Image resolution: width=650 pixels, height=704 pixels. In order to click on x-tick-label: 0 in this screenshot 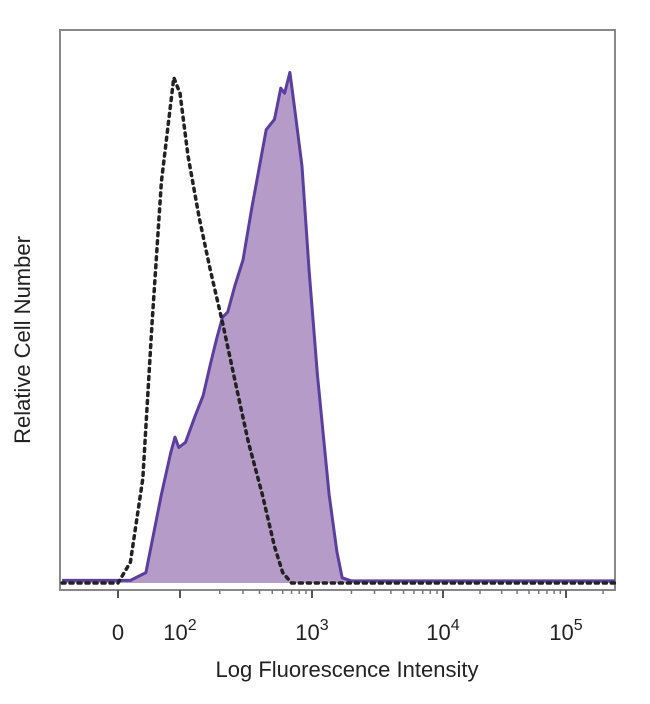, I will do `click(118, 632)`.